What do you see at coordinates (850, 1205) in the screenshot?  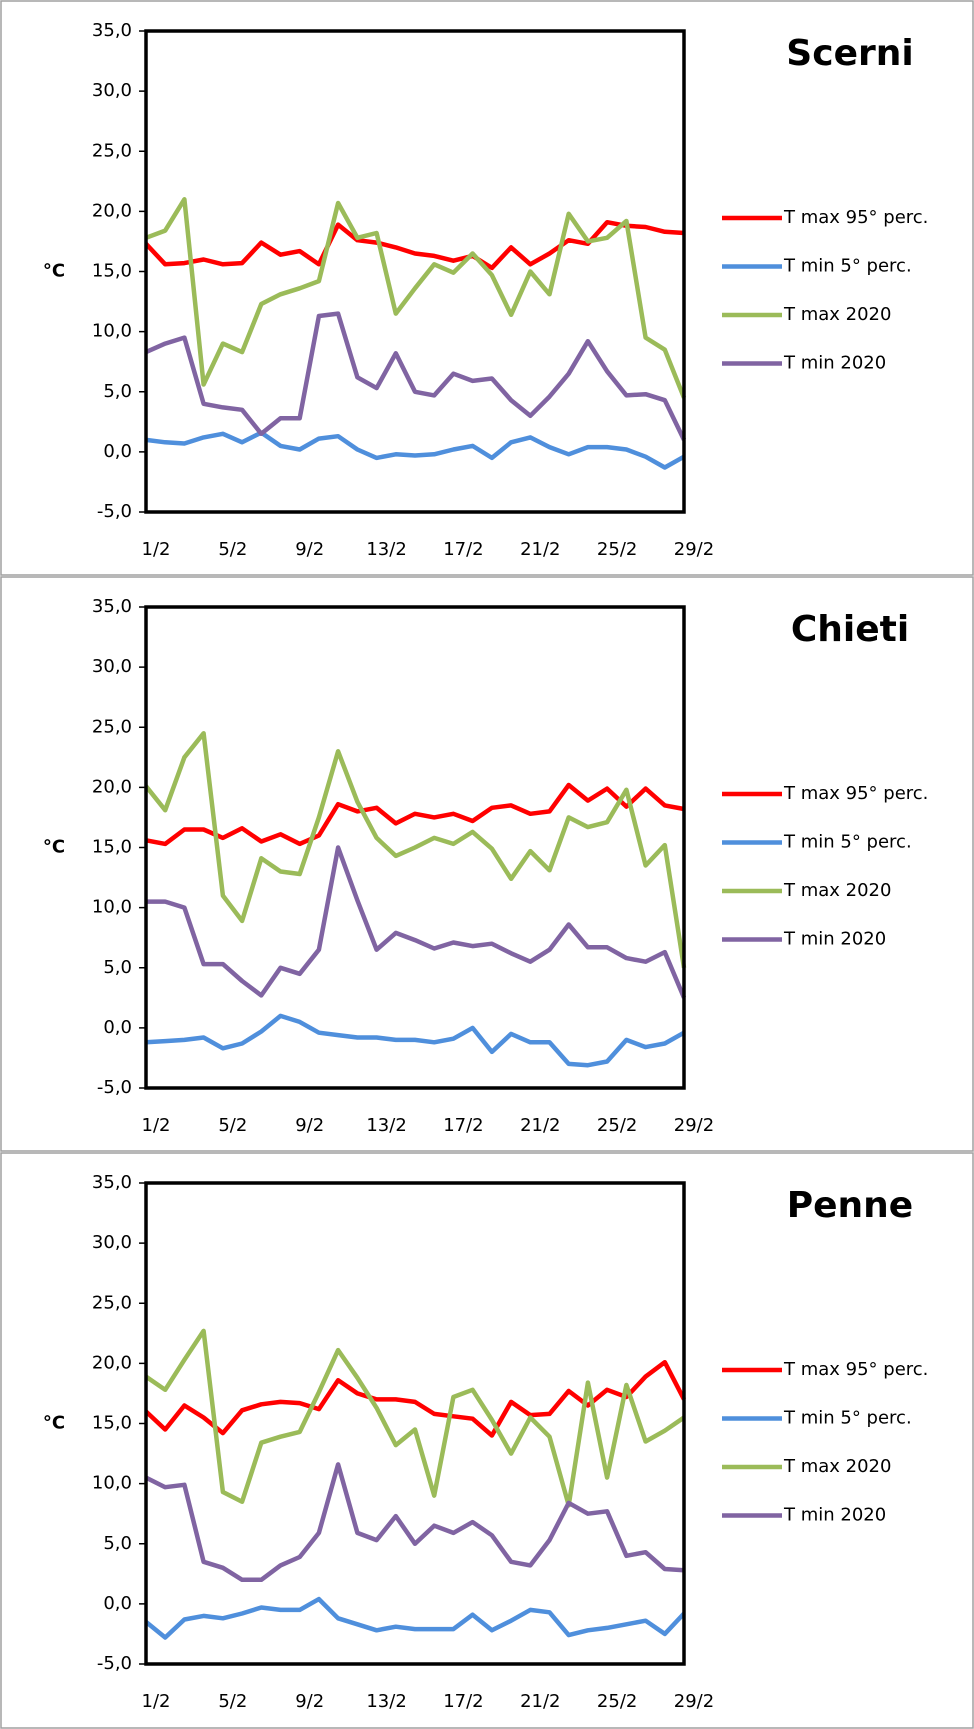 I see `chart-title: Penne` at bounding box center [850, 1205].